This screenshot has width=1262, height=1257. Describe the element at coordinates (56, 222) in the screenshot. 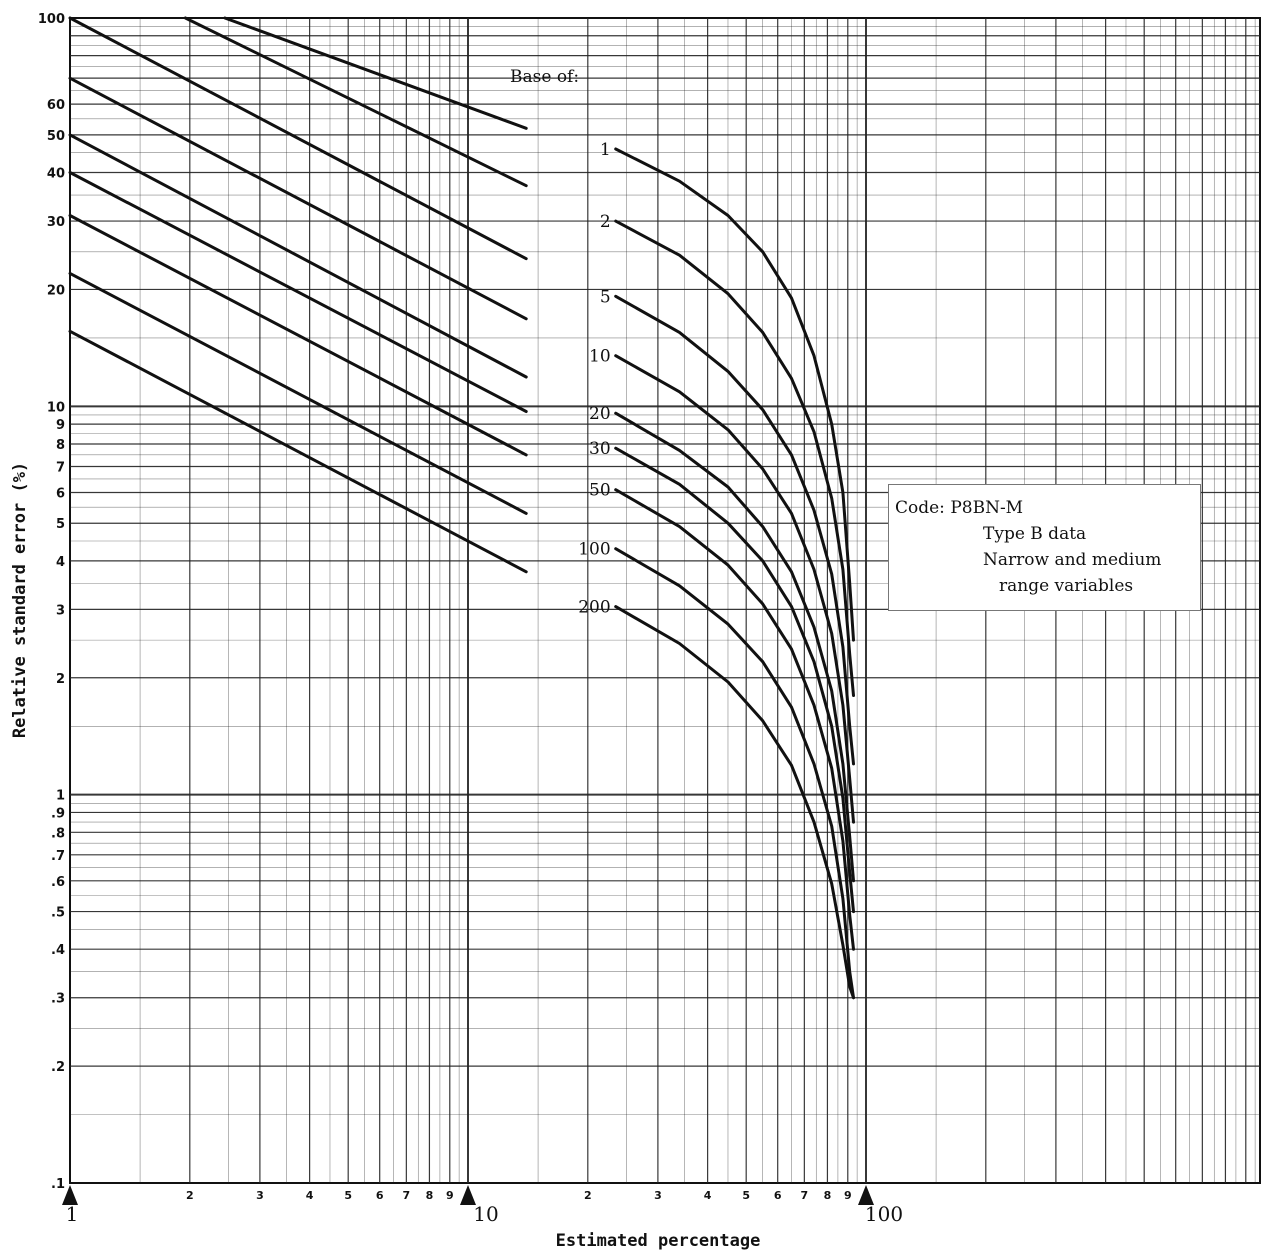

I see `y-tick-label: 30` at that location.